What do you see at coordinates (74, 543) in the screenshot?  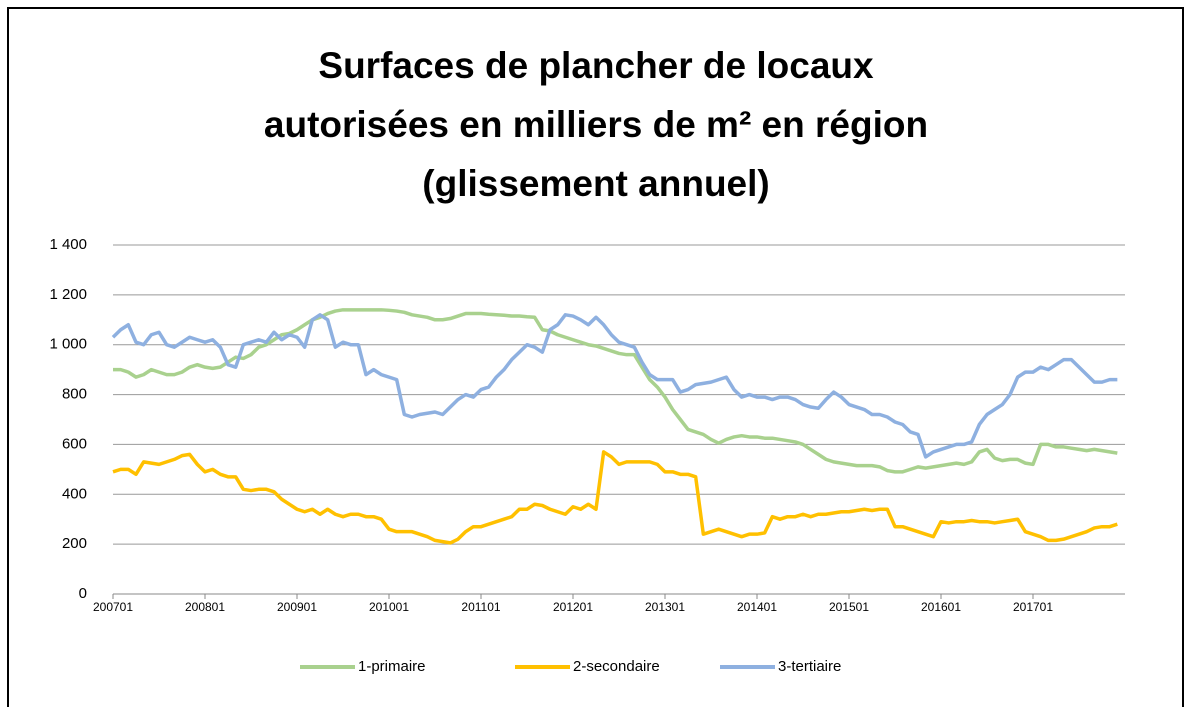 I see `y-tick-label: 200` at bounding box center [74, 543].